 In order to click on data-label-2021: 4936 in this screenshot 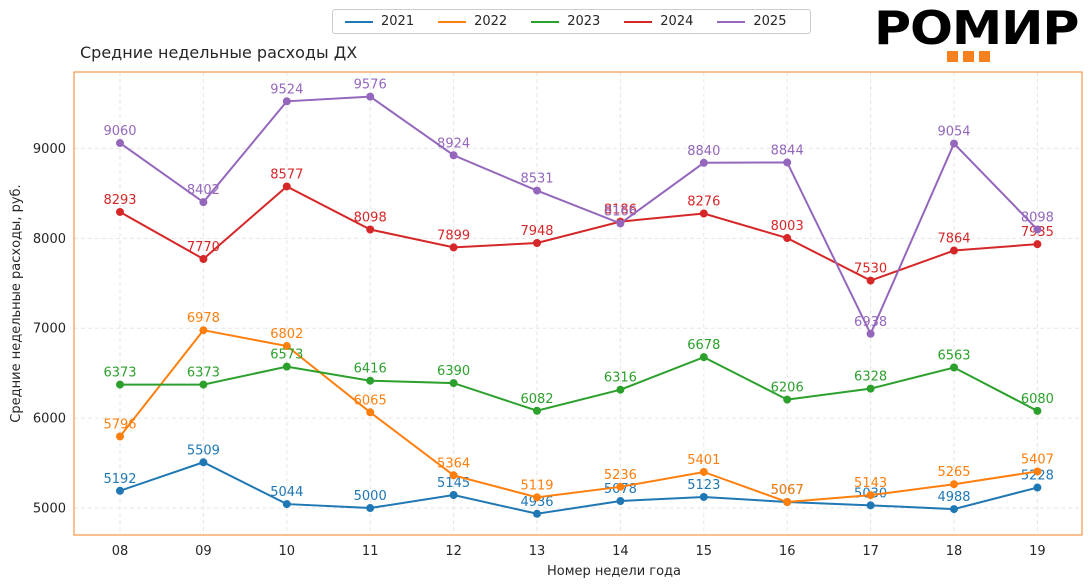, I will do `click(536, 502)`.